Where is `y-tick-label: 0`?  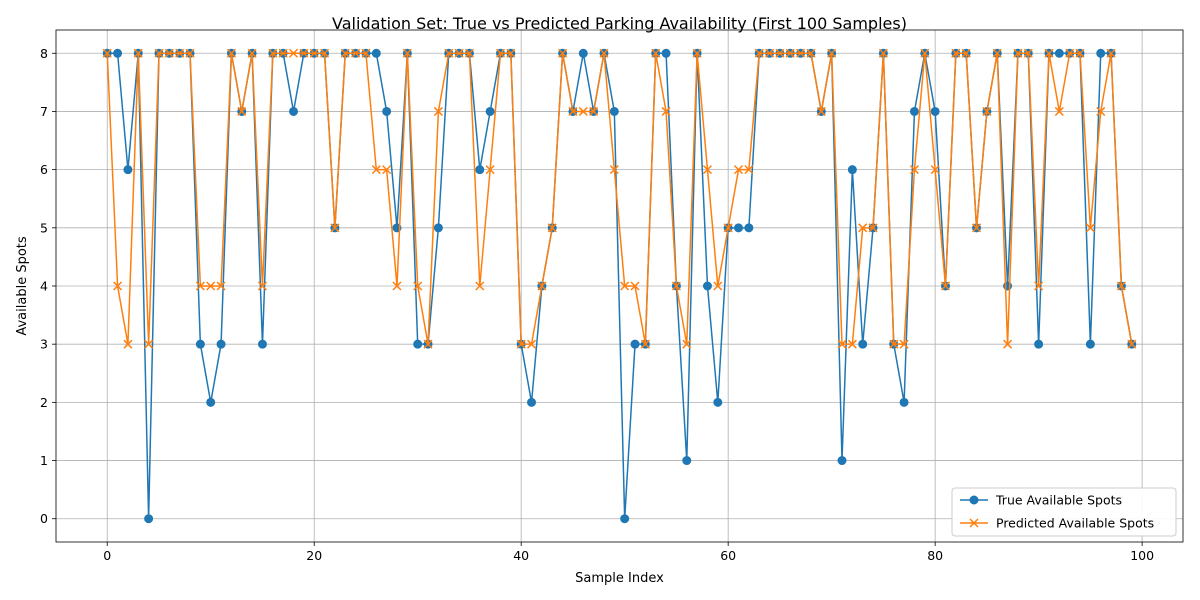 y-tick-label: 0 is located at coordinates (44, 518).